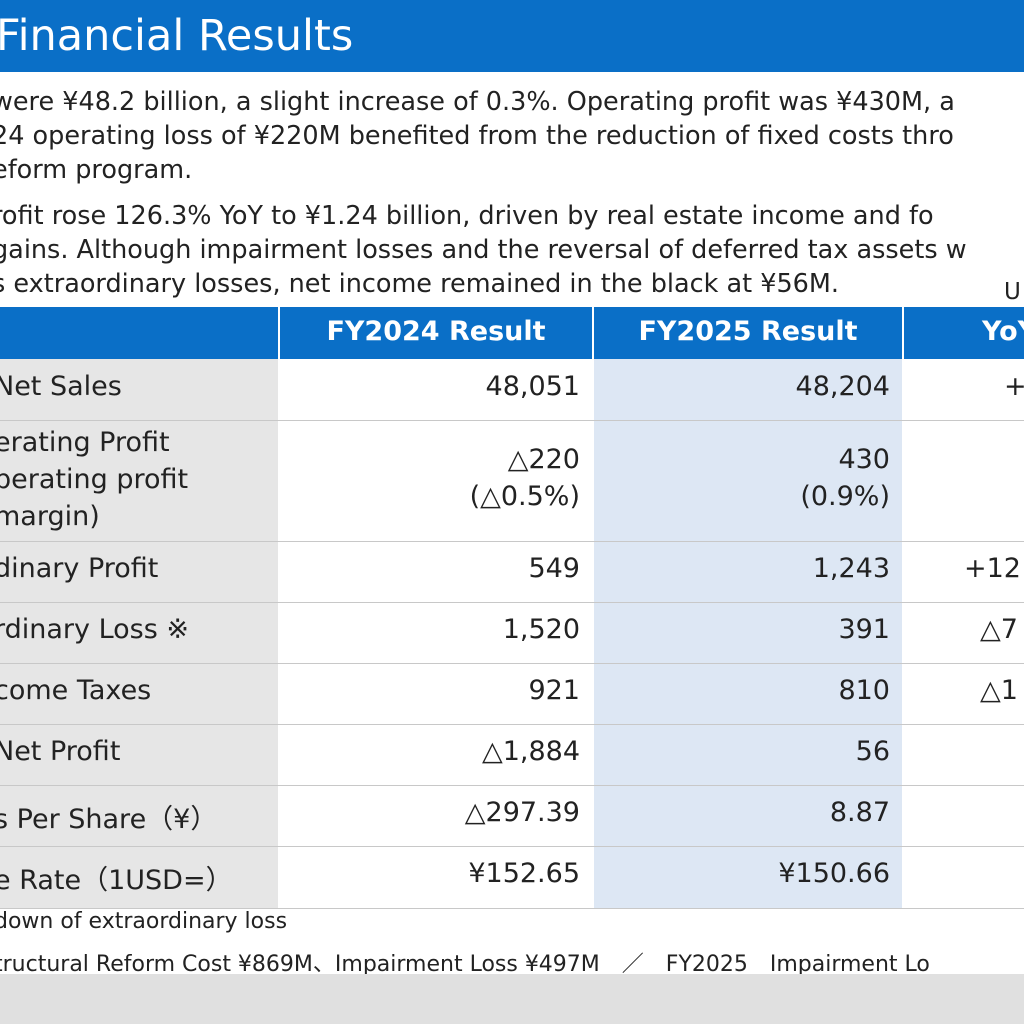 The width and height of the screenshot is (1024, 1024). Describe the element at coordinates (834, 873) in the screenshot. I see `fy2025-value: ¥150.66` at that location.